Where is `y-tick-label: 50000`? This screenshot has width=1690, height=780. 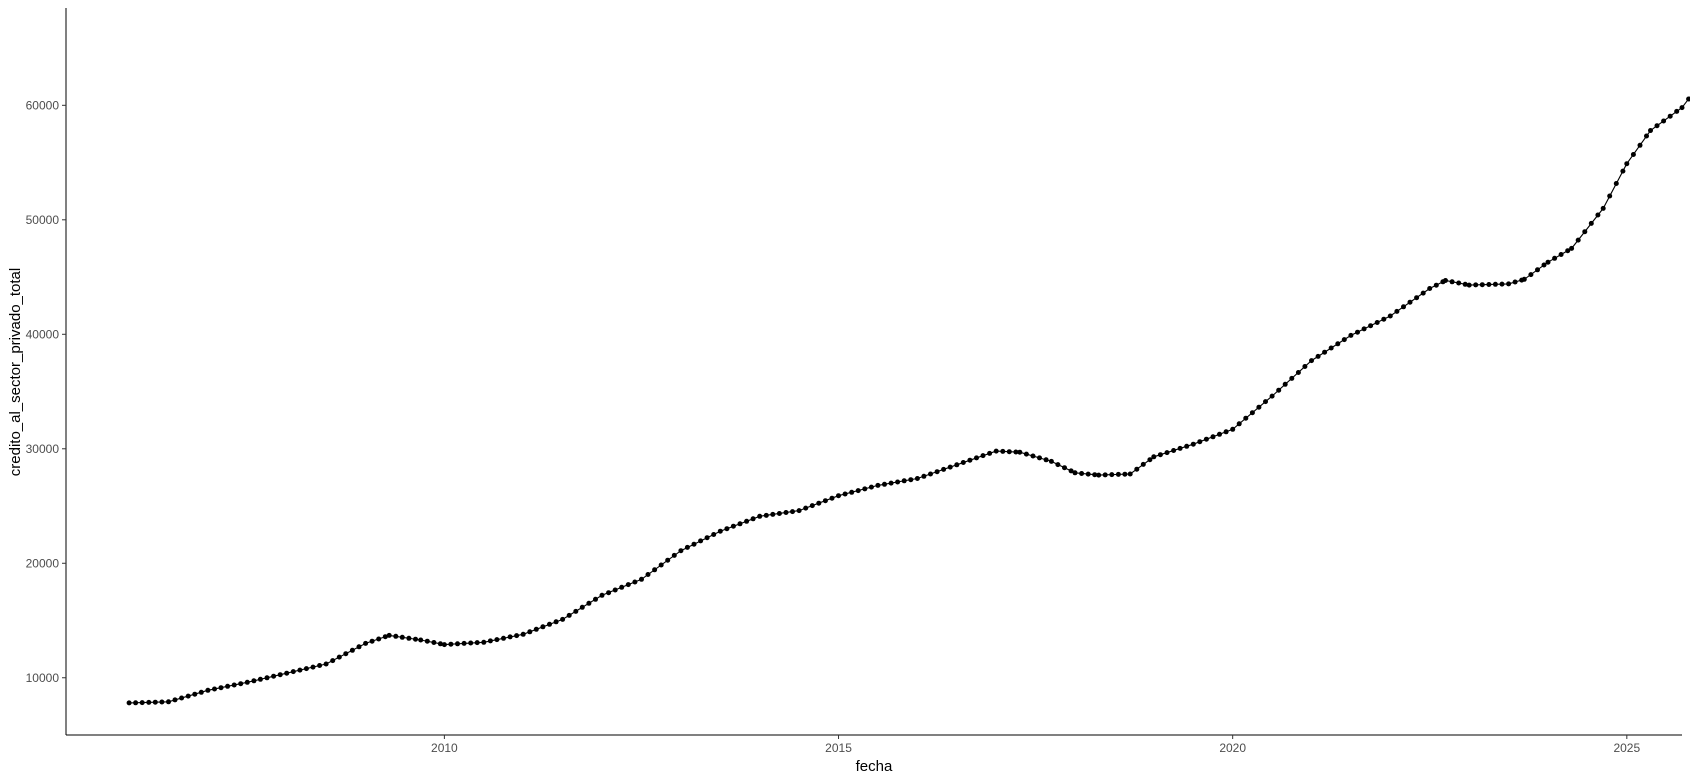
y-tick-label: 50000 is located at coordinates (43, 220).